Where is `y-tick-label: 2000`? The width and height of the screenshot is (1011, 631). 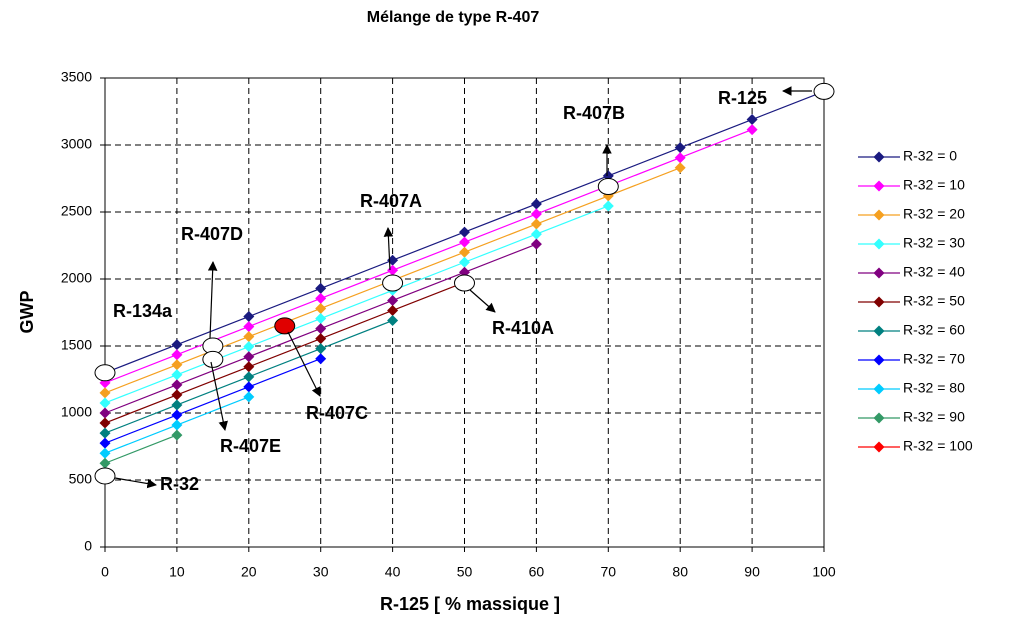
y-tick-label: 2000 is located at coordinates (76, 278).